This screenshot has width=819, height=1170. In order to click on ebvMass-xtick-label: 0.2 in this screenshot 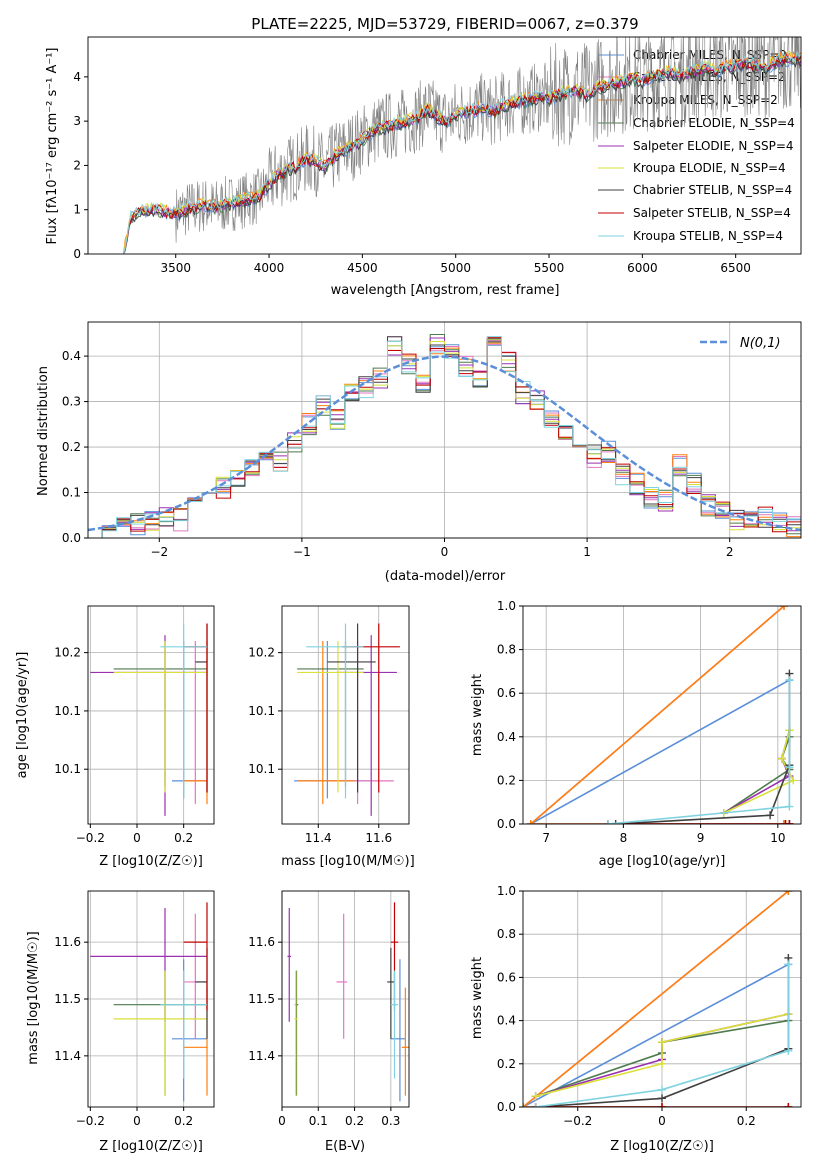, I will do `click(354, 1121)`.